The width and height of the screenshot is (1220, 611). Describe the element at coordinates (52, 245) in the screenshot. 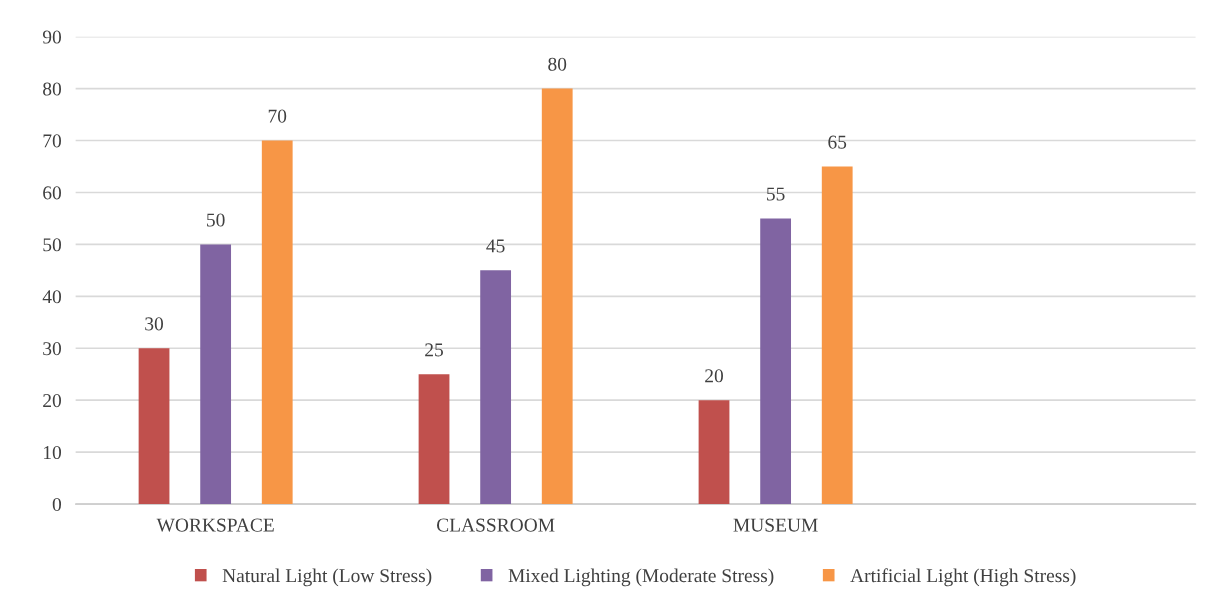

I see `y-tick-label: 50` at that location.